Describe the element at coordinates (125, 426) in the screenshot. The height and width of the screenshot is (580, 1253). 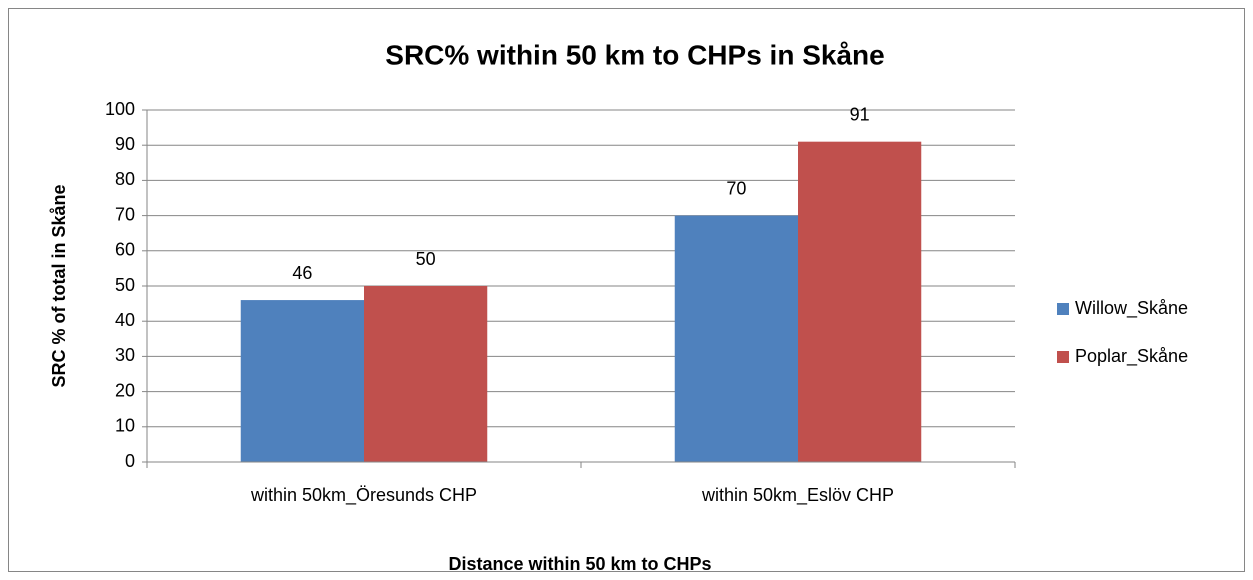
I see `y-tick-label: 10` at that location.